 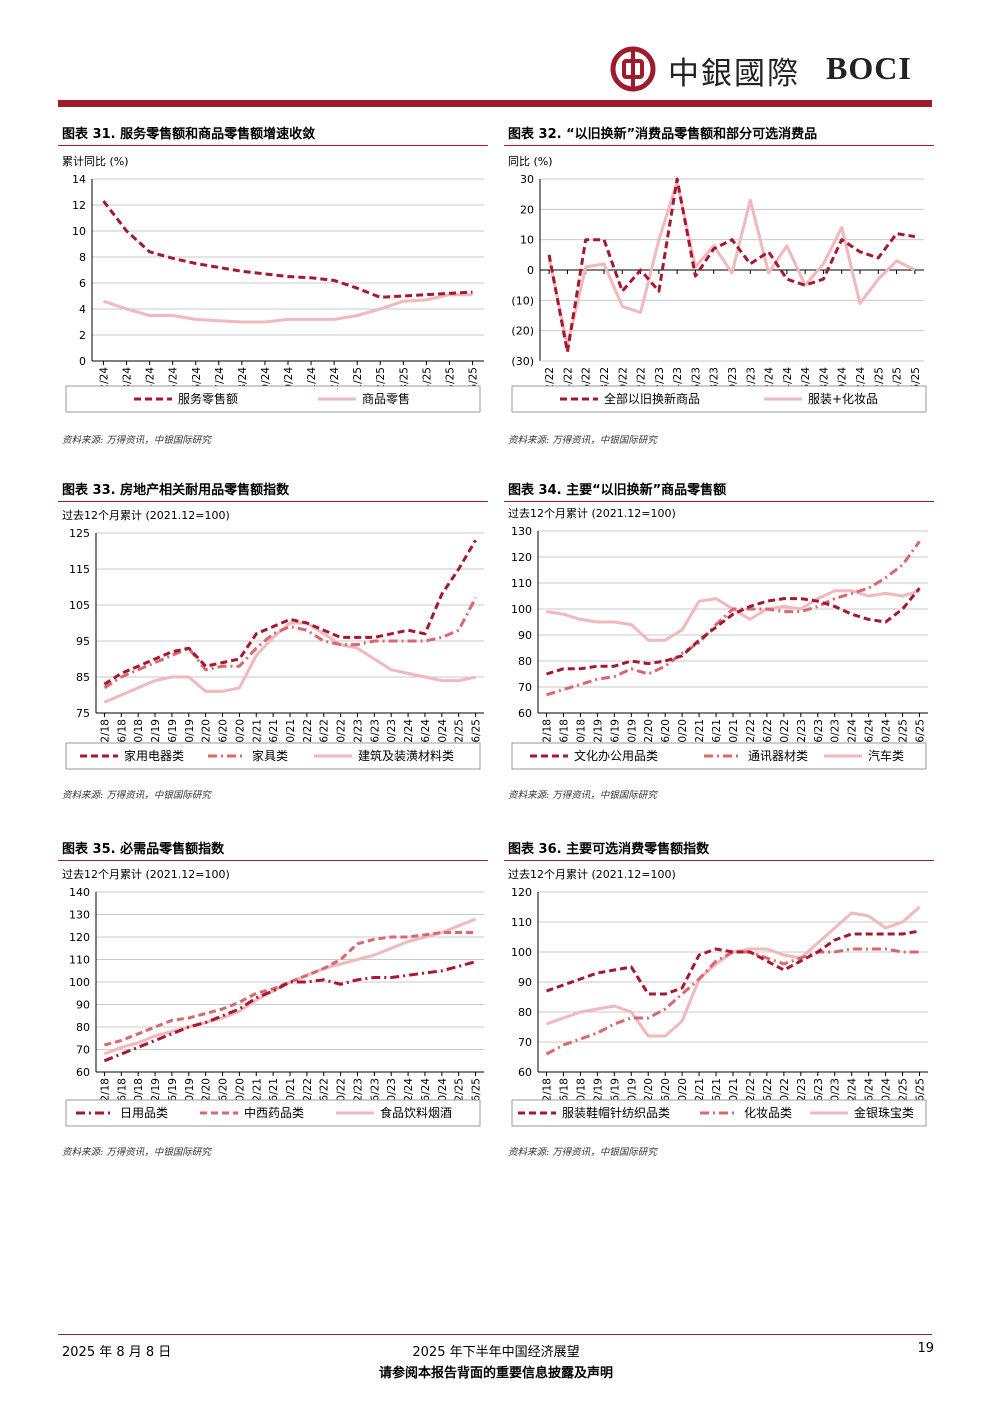 I want to click on header-divider, so click(x=495, y=103).